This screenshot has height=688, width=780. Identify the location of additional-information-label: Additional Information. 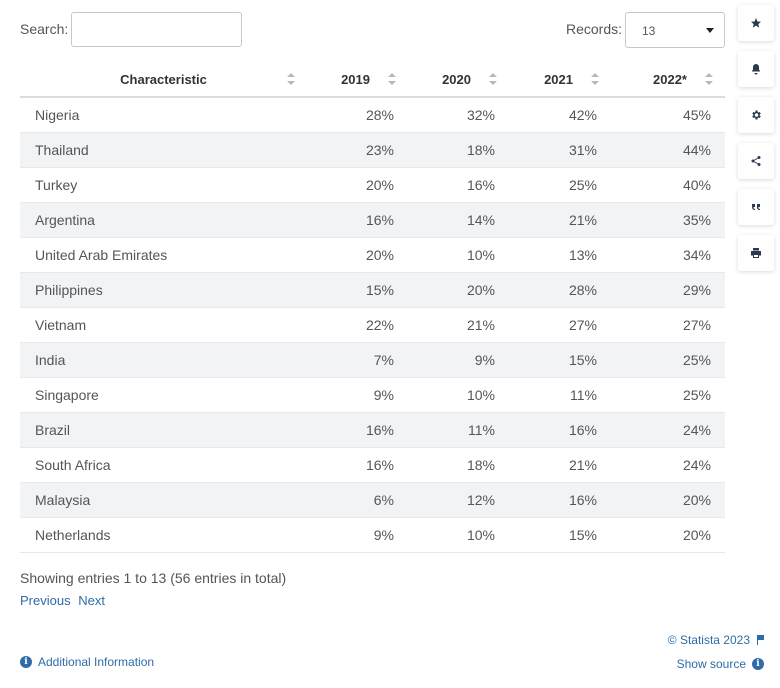
(96, 662).